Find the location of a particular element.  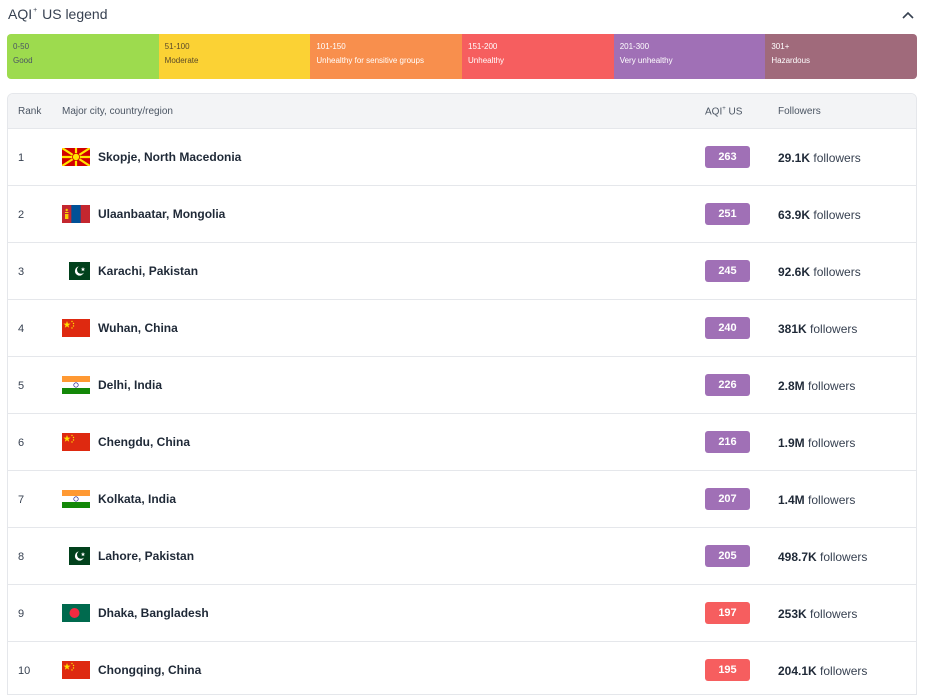

legend-title-sup: + is located at coordinates (35, 10).